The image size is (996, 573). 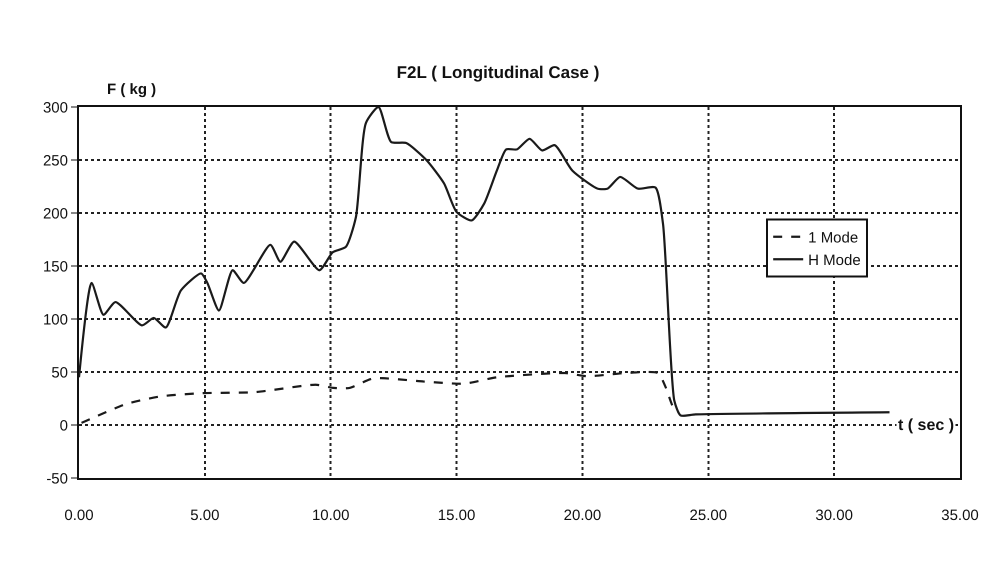 I want to click on y-tick-label: 250, so click(x=55, y=161).